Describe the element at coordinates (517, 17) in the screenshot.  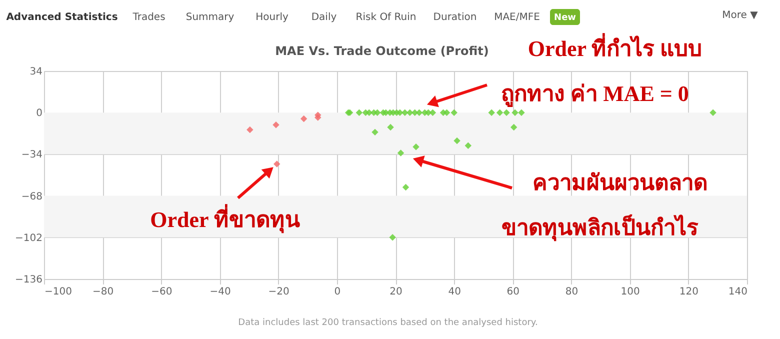
I see `text: MAE/MFE` at that location.